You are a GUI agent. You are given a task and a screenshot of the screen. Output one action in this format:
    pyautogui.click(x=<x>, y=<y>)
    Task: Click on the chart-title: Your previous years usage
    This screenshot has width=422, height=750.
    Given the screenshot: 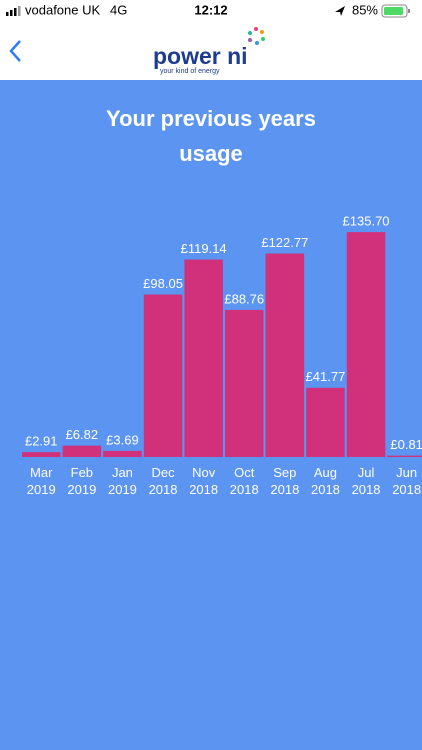 What is the action you would take?
    pyautogui.click(x=211, y=136)
    